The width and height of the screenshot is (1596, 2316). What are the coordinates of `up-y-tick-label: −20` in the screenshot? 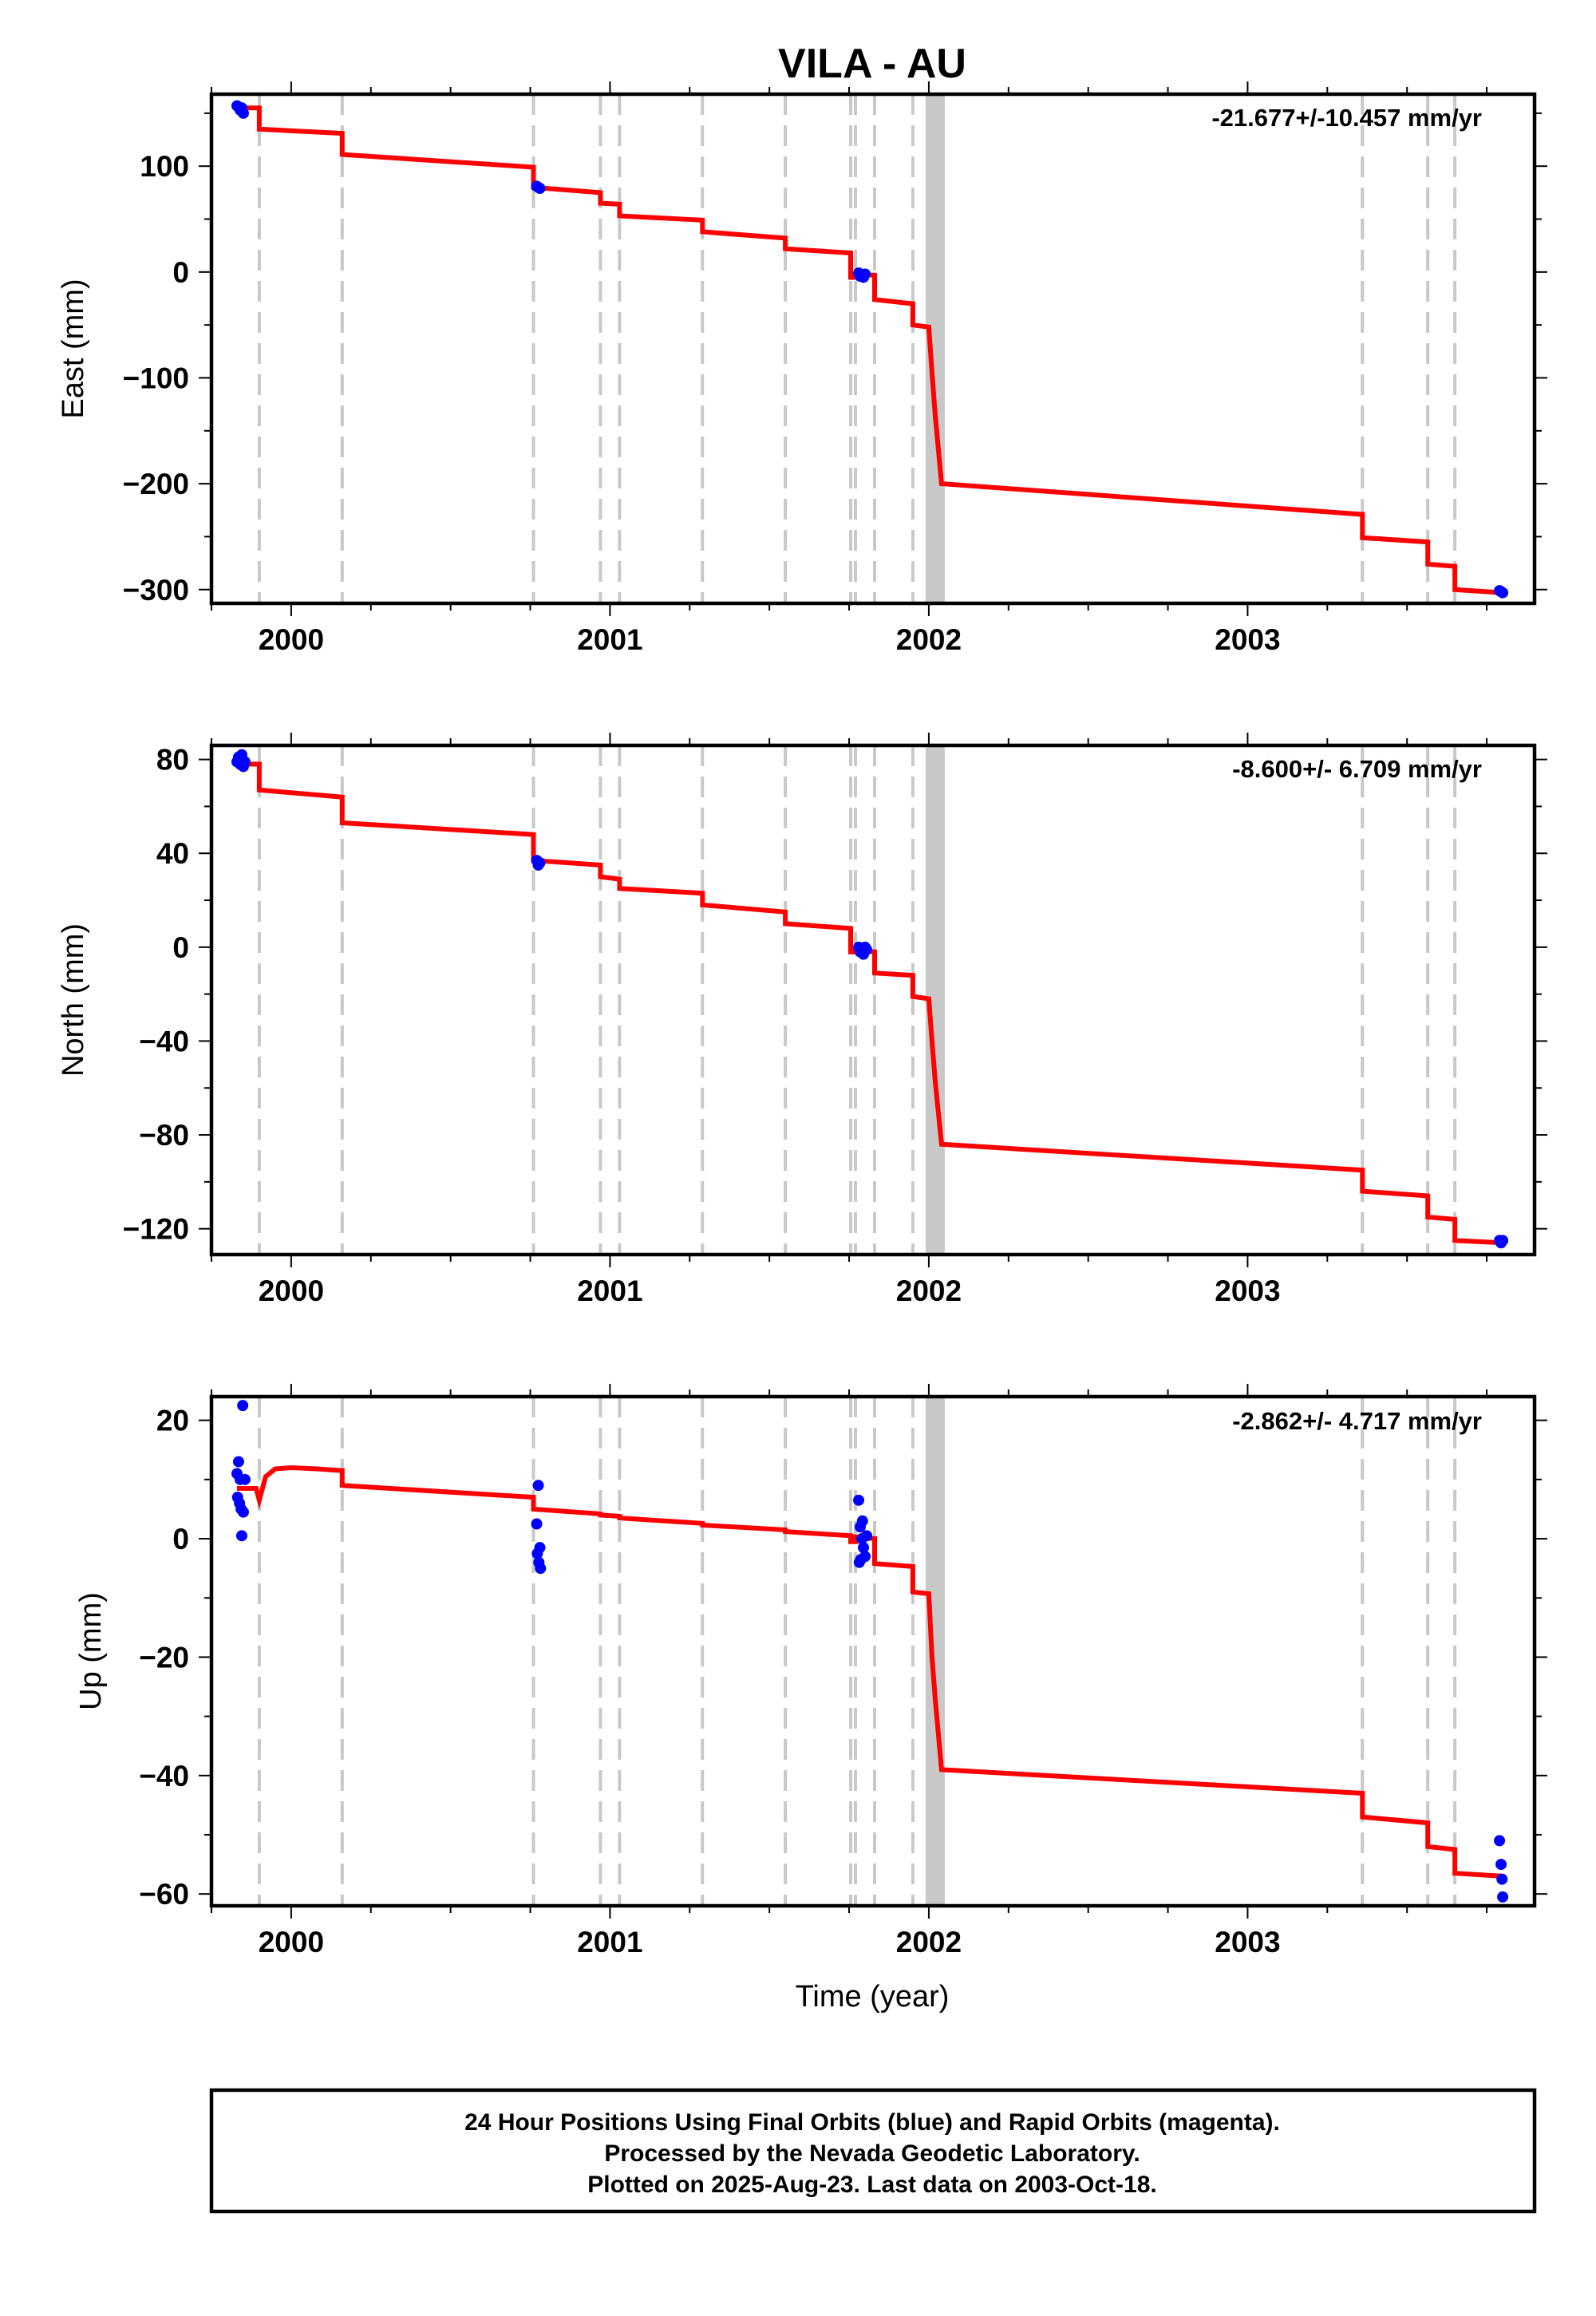 It's located at (164, 1658).